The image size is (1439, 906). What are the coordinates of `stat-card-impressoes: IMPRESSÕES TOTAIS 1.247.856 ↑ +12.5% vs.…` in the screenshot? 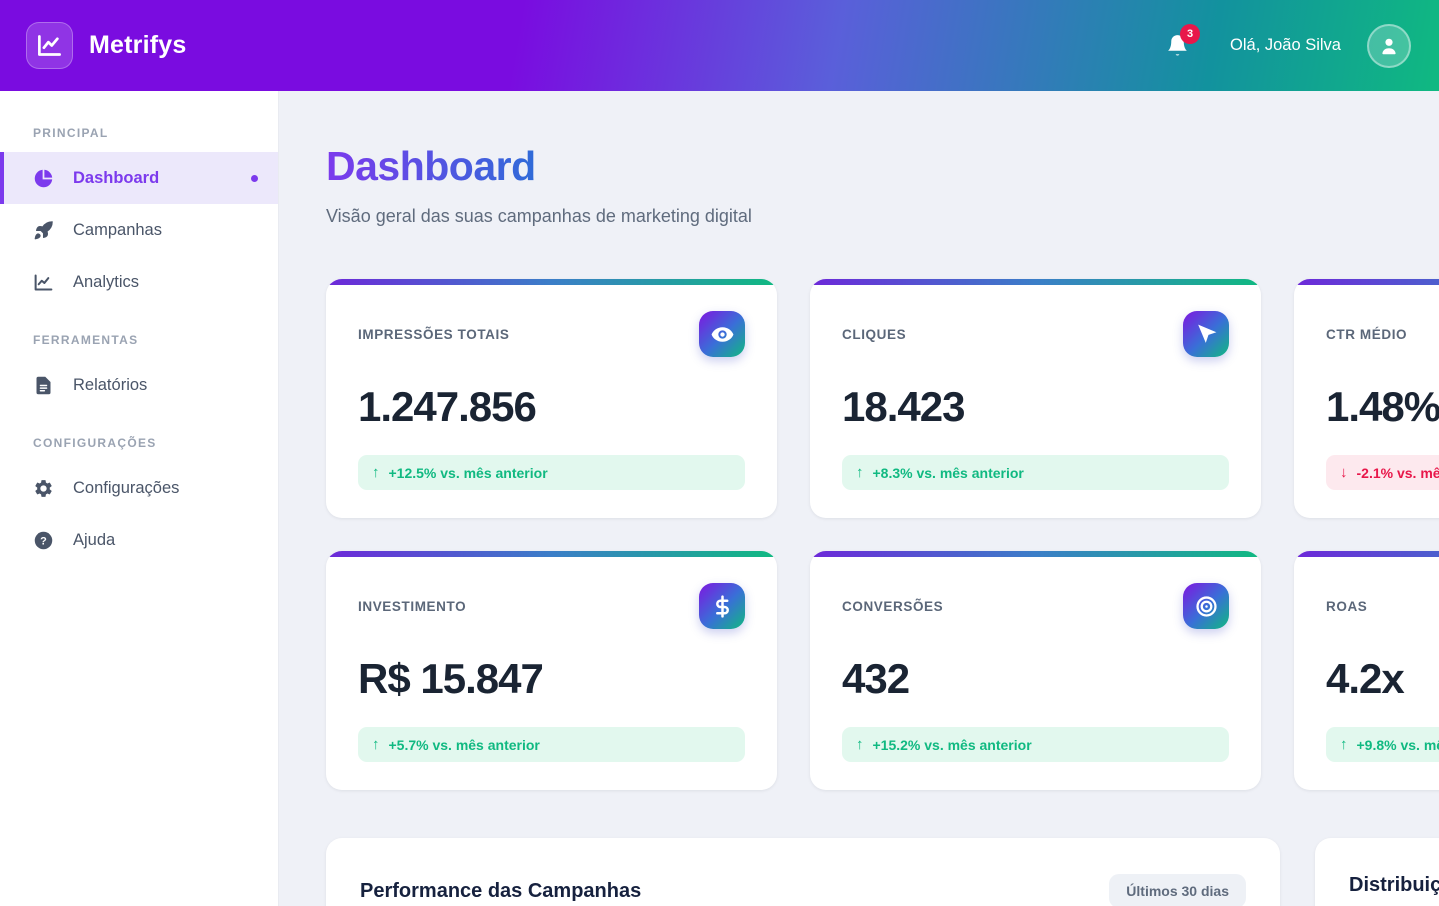 It's located at (551, 398).